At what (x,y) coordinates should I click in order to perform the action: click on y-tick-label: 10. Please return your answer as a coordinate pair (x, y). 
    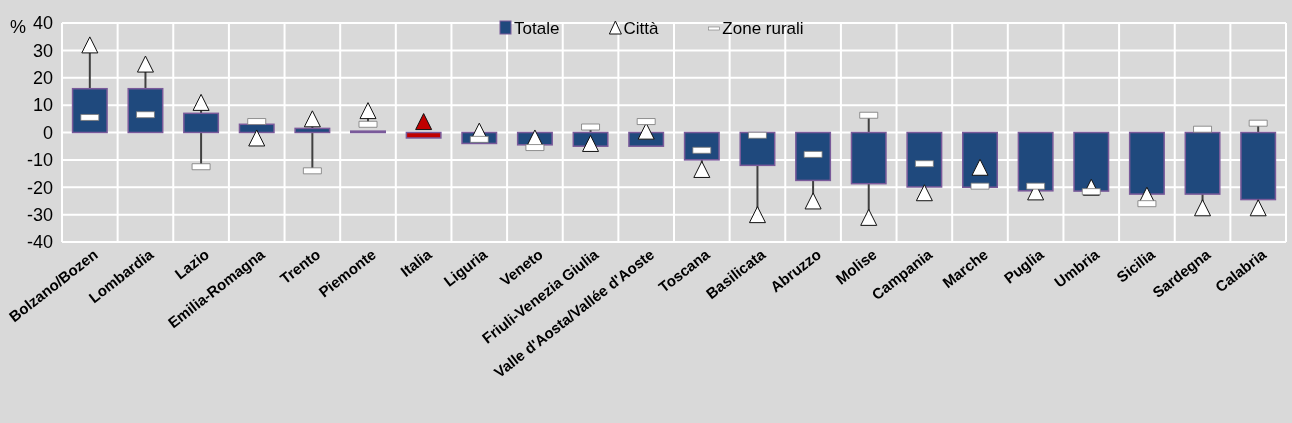
    Looking at the image, I should click on (42, 105).